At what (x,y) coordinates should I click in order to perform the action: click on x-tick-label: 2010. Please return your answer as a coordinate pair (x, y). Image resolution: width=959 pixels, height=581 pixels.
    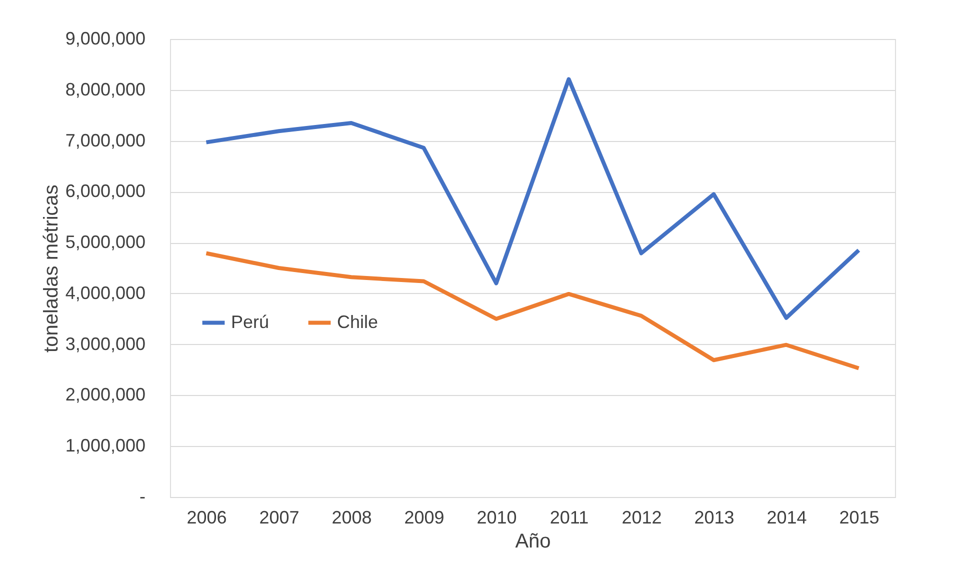
    Looking at the image, I should click on (496, 518).